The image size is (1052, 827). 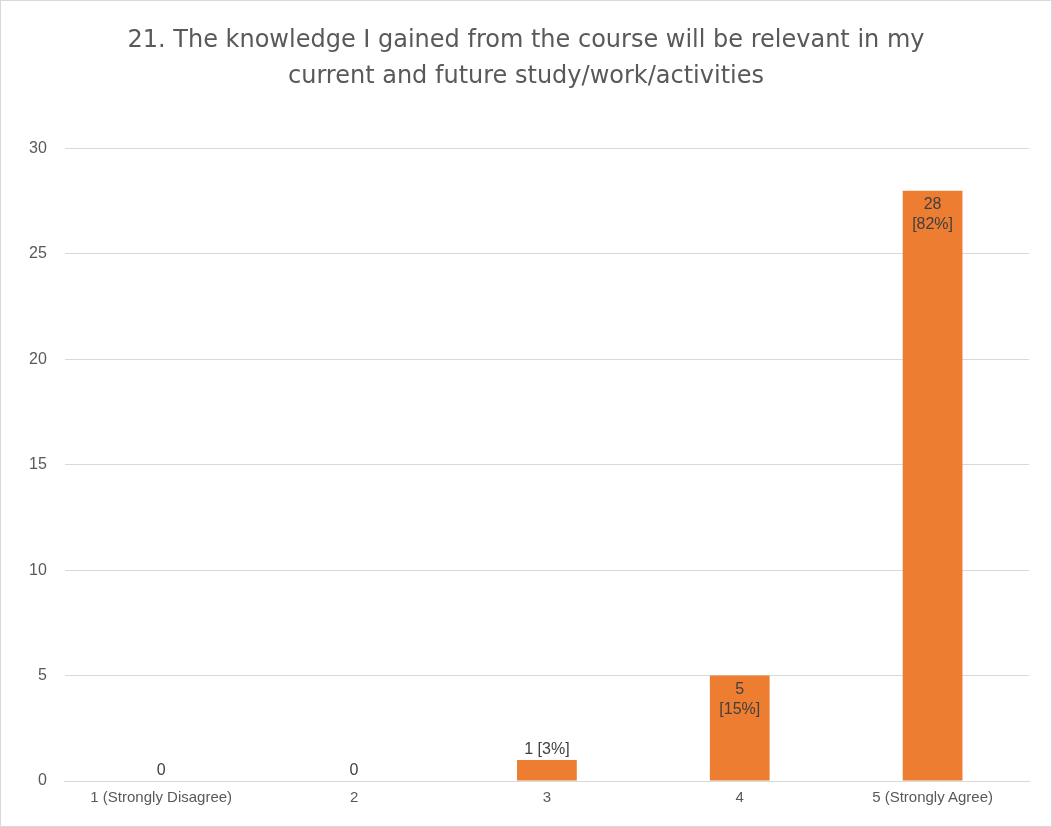 I want to click on data-label: 5 [15%], so click(x=740, y=699).